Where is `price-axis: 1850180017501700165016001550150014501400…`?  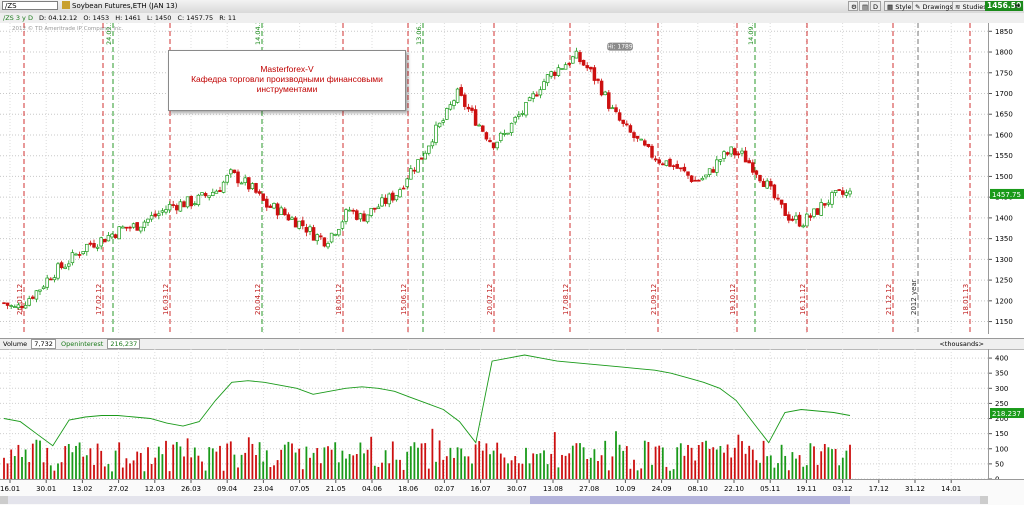
price-axis: 1850180017501700165016001550150014501400… is located at coordinates (1006, 178).